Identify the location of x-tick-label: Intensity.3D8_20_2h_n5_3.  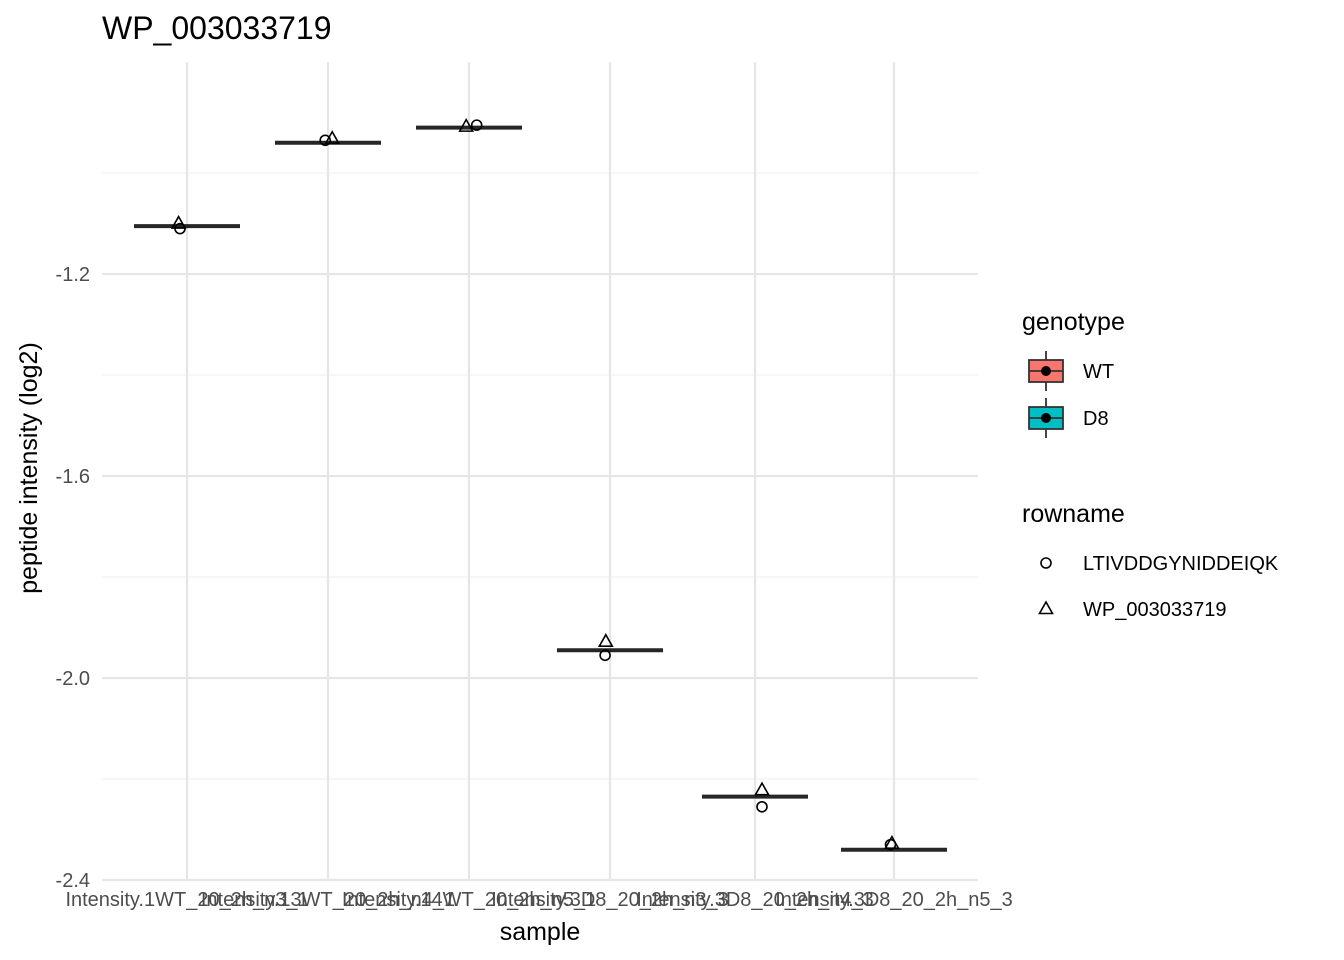
(894, 900).